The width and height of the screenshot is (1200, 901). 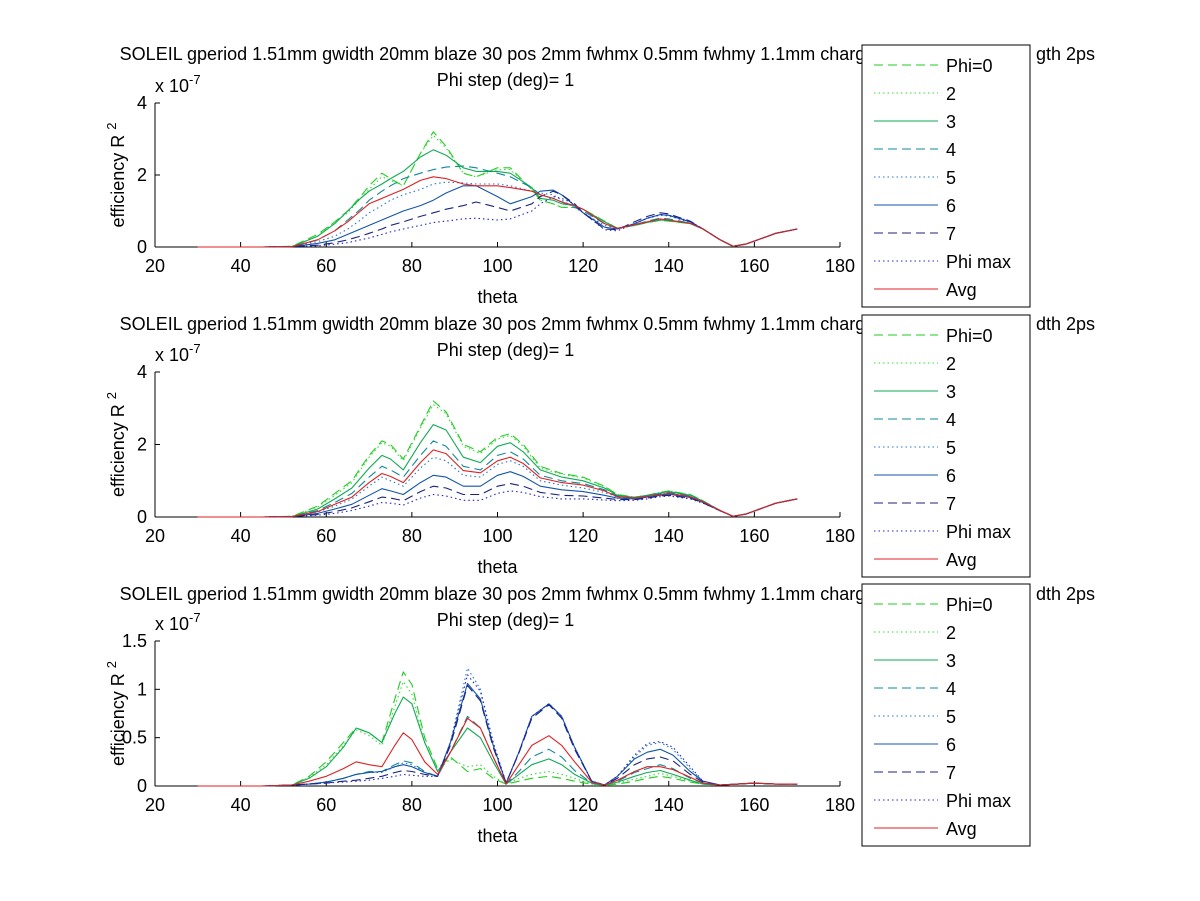 I want to click on y-tick-label: 0.5, so click(x=134, y=738).